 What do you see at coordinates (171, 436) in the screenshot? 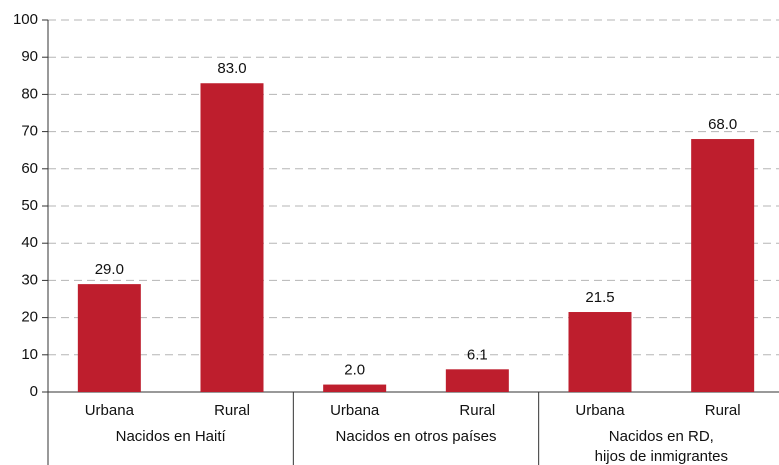
I see `group-label: Nacidos en Haití` at bounding box center [171, 436].